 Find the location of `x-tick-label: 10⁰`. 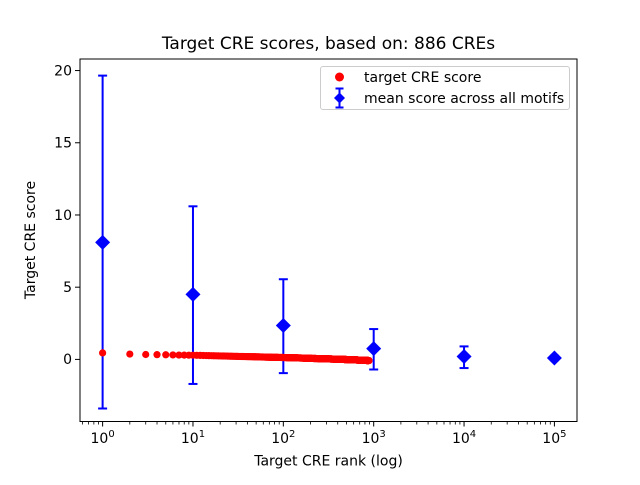

x-tick-label: 10⁰ is located at coordinates (103, 438).